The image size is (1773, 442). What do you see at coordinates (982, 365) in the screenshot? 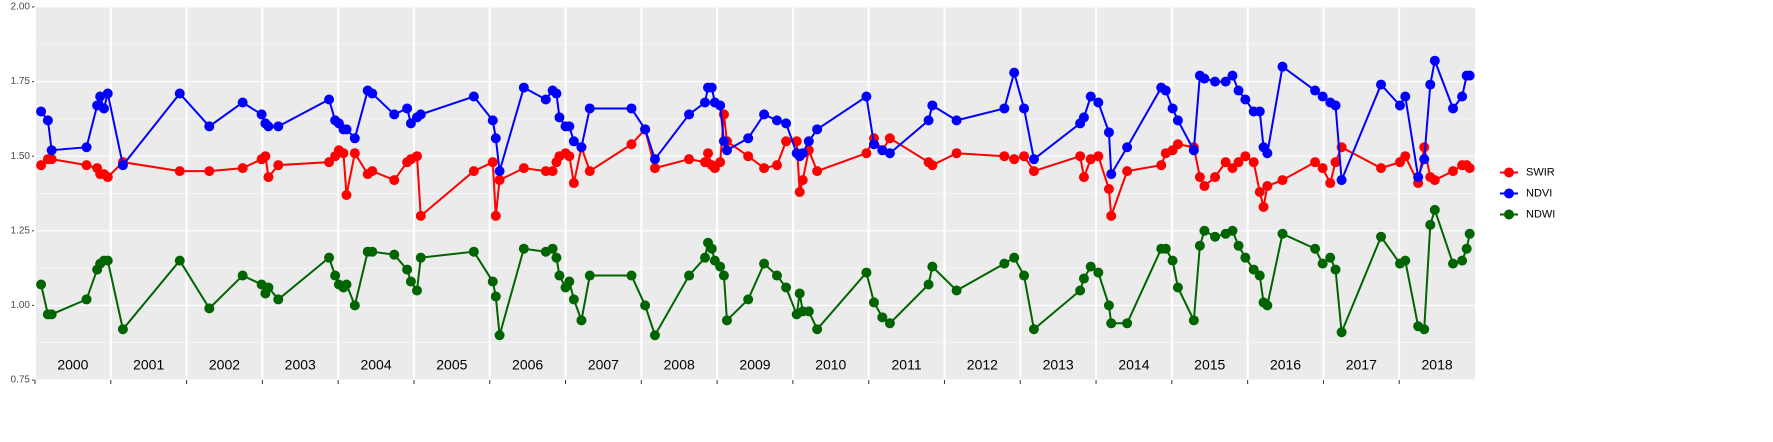
I see `x-tick-label: 2012` at bounding box center [982, 365].